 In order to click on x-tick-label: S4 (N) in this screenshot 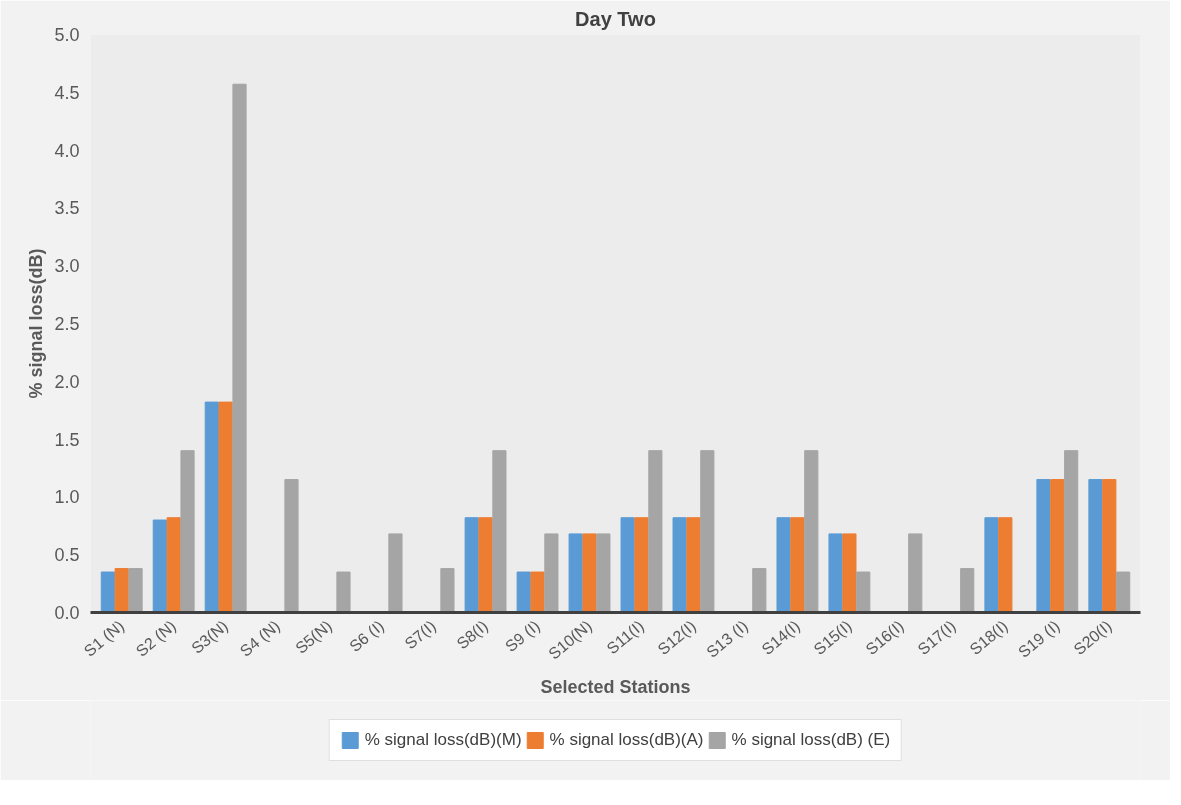, I will do `click(260, 638)`.